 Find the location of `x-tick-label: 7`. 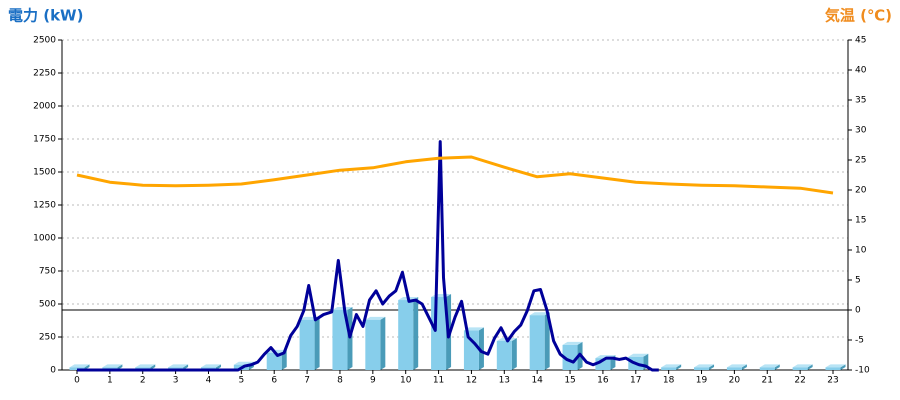

x-tick-label: 7 is located at coordinates (307, 381).